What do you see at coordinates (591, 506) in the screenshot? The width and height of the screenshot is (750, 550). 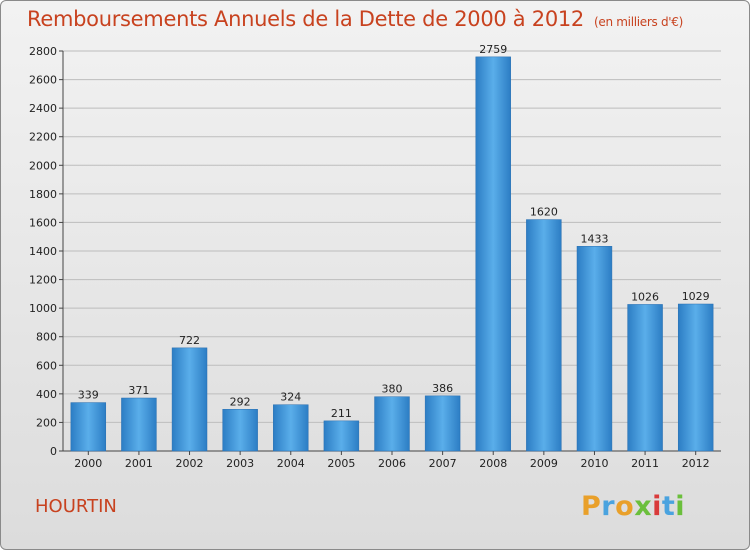 I see `logo-letter: P` at bounding box center [591, 506].